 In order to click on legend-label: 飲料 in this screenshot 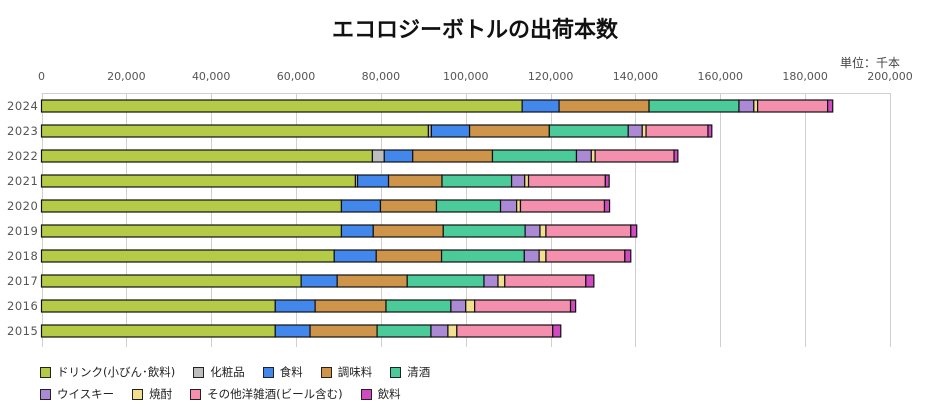, I will do `click(389, 394)`.